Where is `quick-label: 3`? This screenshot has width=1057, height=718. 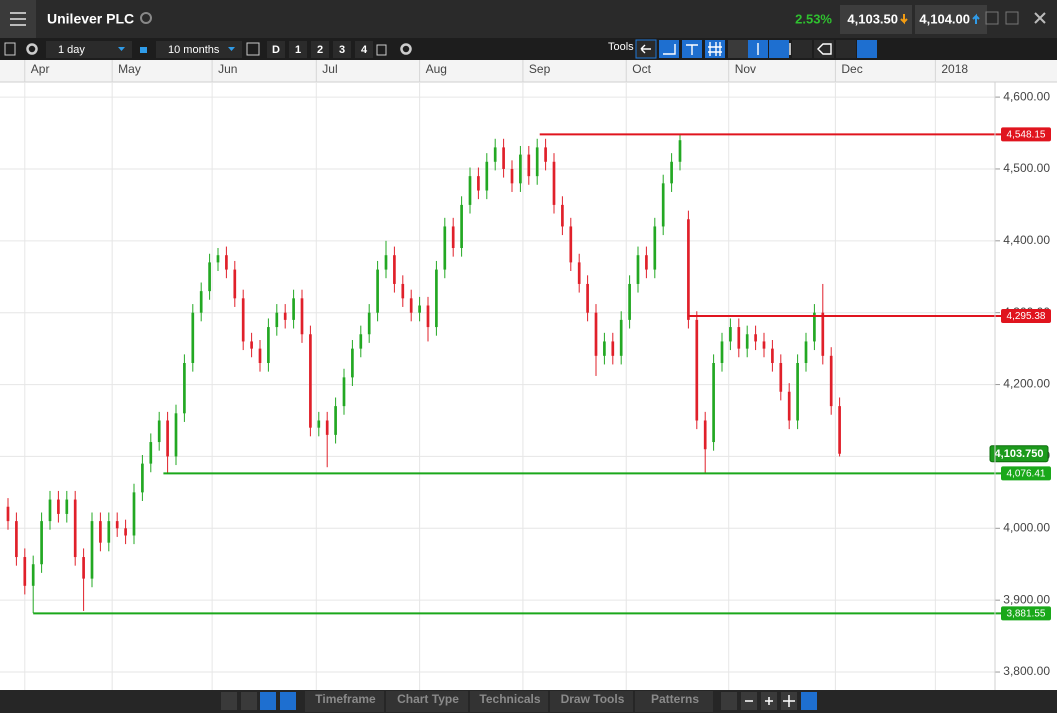 quick-label: 3 is located at coordinates (342, 50).